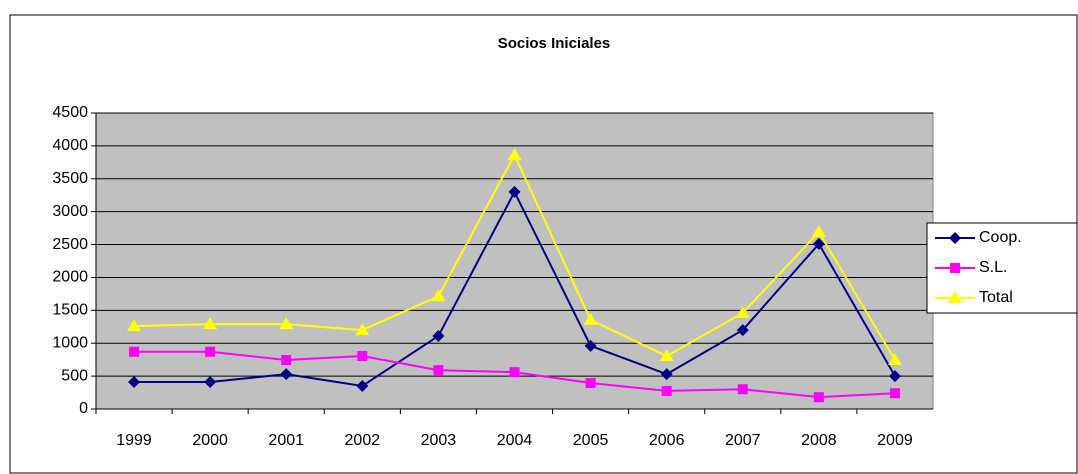 This screenshot has height=474, width=1078. Describe the element at coordinates (74, 375) in the screenshot. I see `y-tick-label: 500` at that location.